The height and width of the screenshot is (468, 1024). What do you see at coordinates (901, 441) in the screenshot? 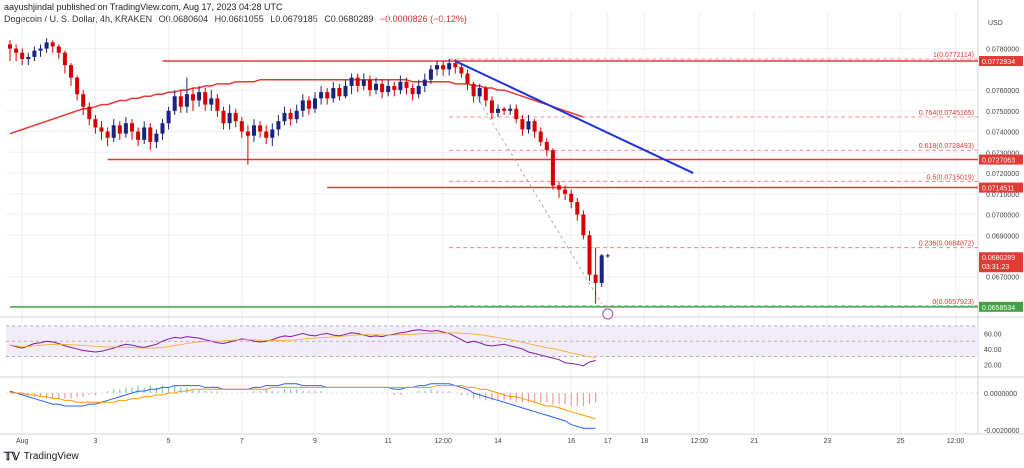
I see `time-axis-label: 25` at bounding box center [901, 441].